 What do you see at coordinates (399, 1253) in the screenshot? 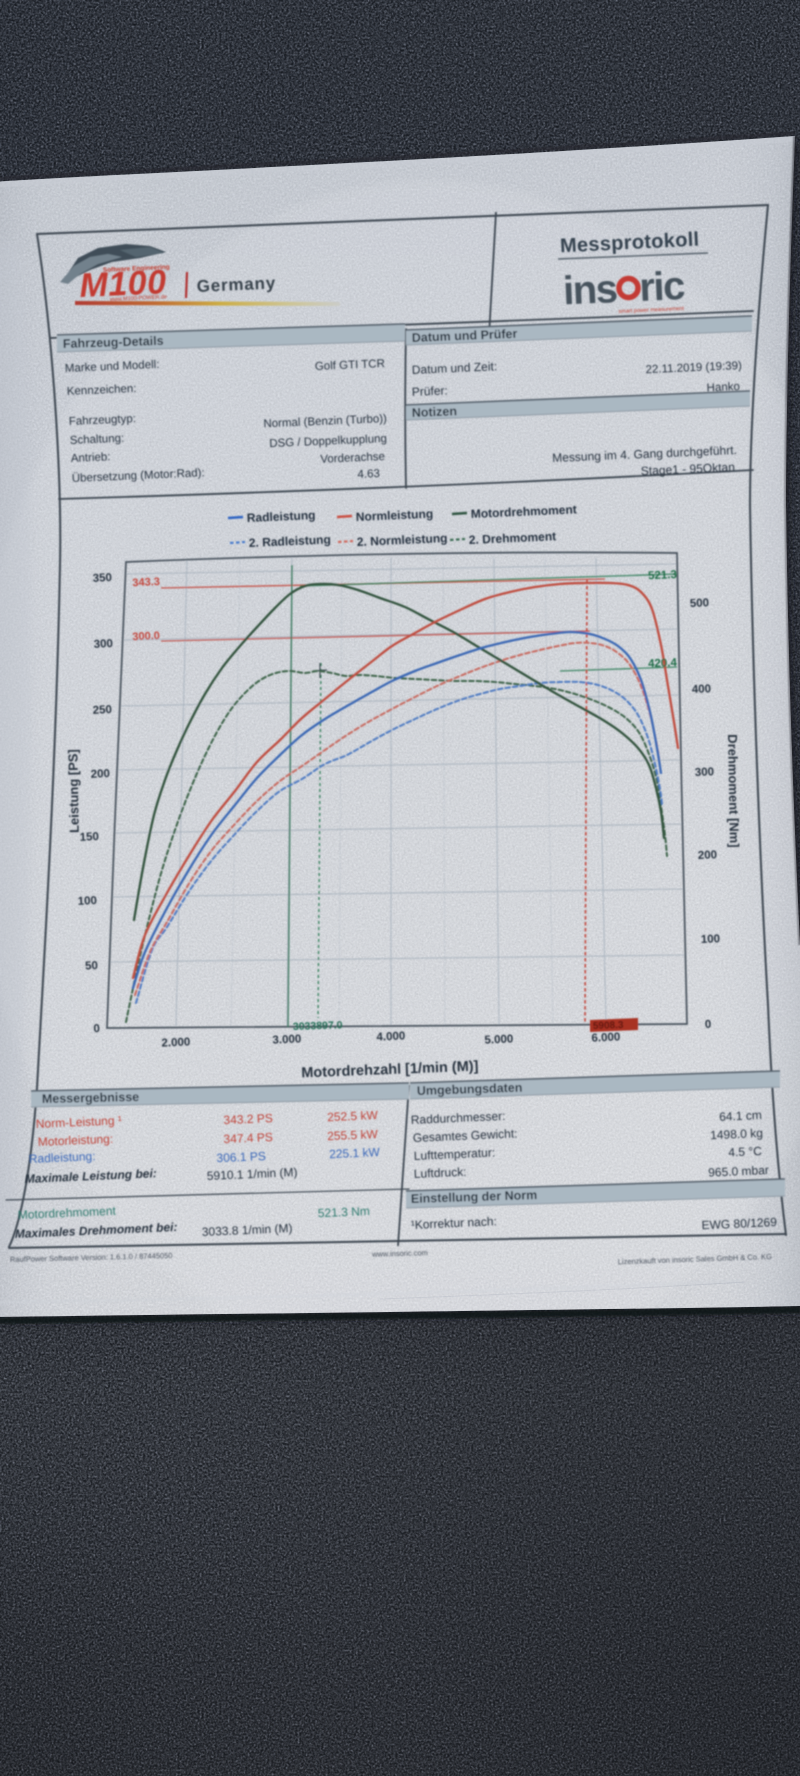
I see `svg-text: www.insoric.com` at bounding box center [399, 1253].